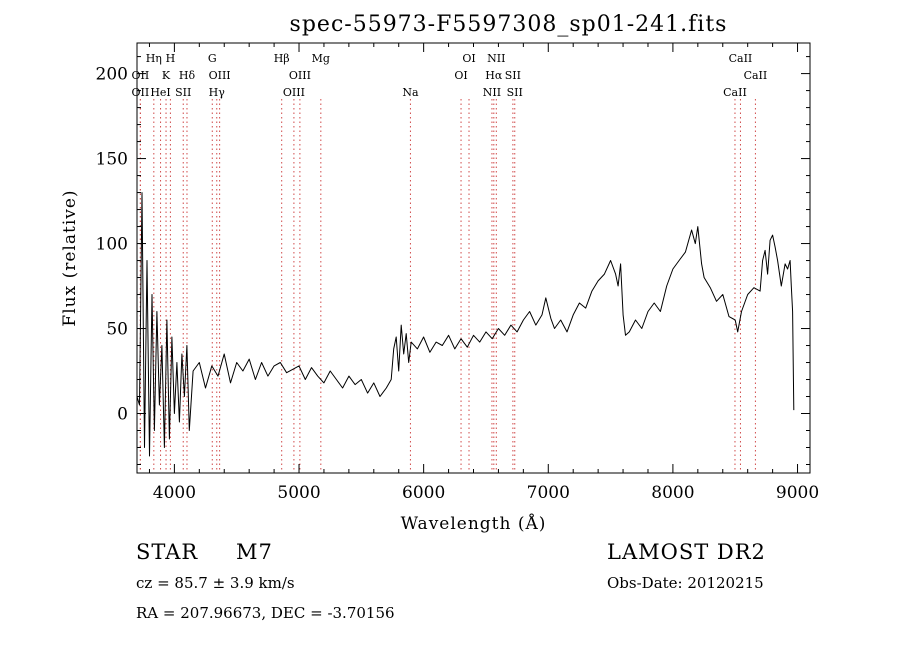 This screenshot has height=650, width=900. I want to click on object-class: STAR, so click(167, 552).